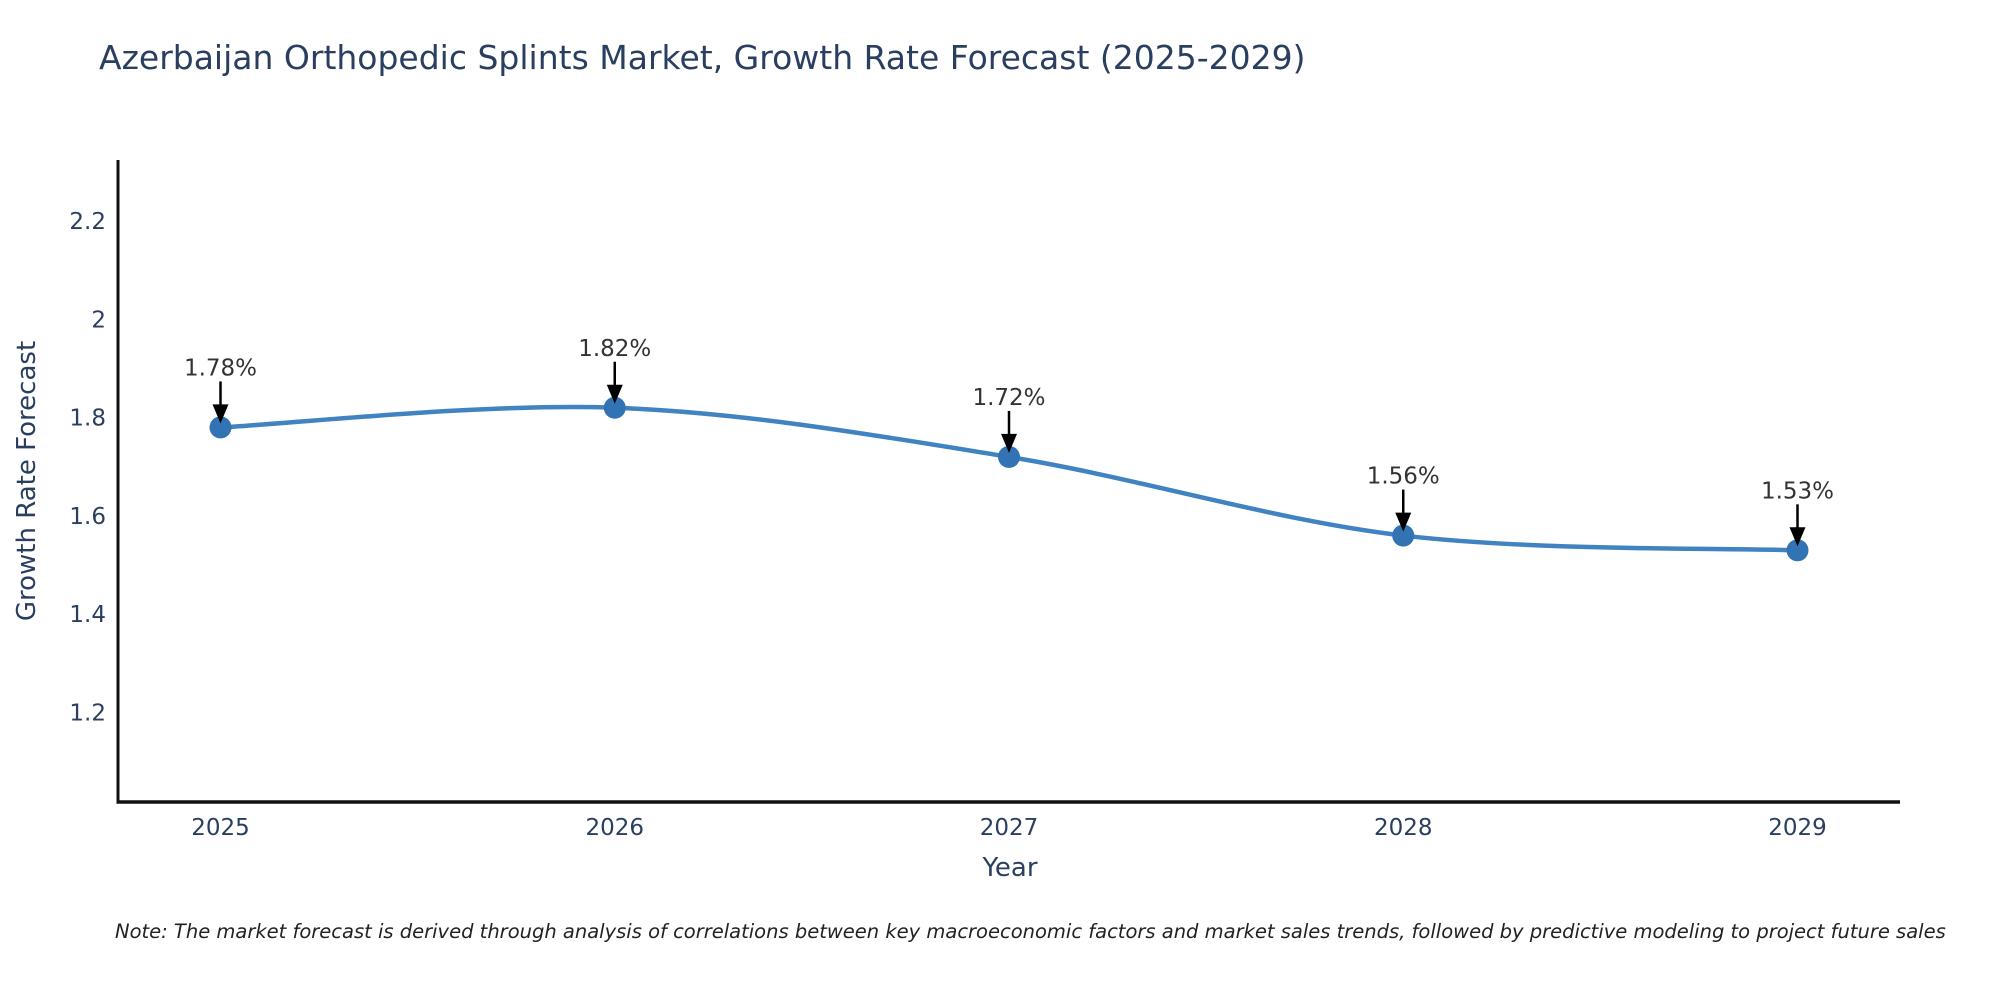 The width and height of the screenshot is (2000, 1000). Describe the element at coordinates (87, 222) in the screenshot. I see `y-tick-label: 2.2` at that location.